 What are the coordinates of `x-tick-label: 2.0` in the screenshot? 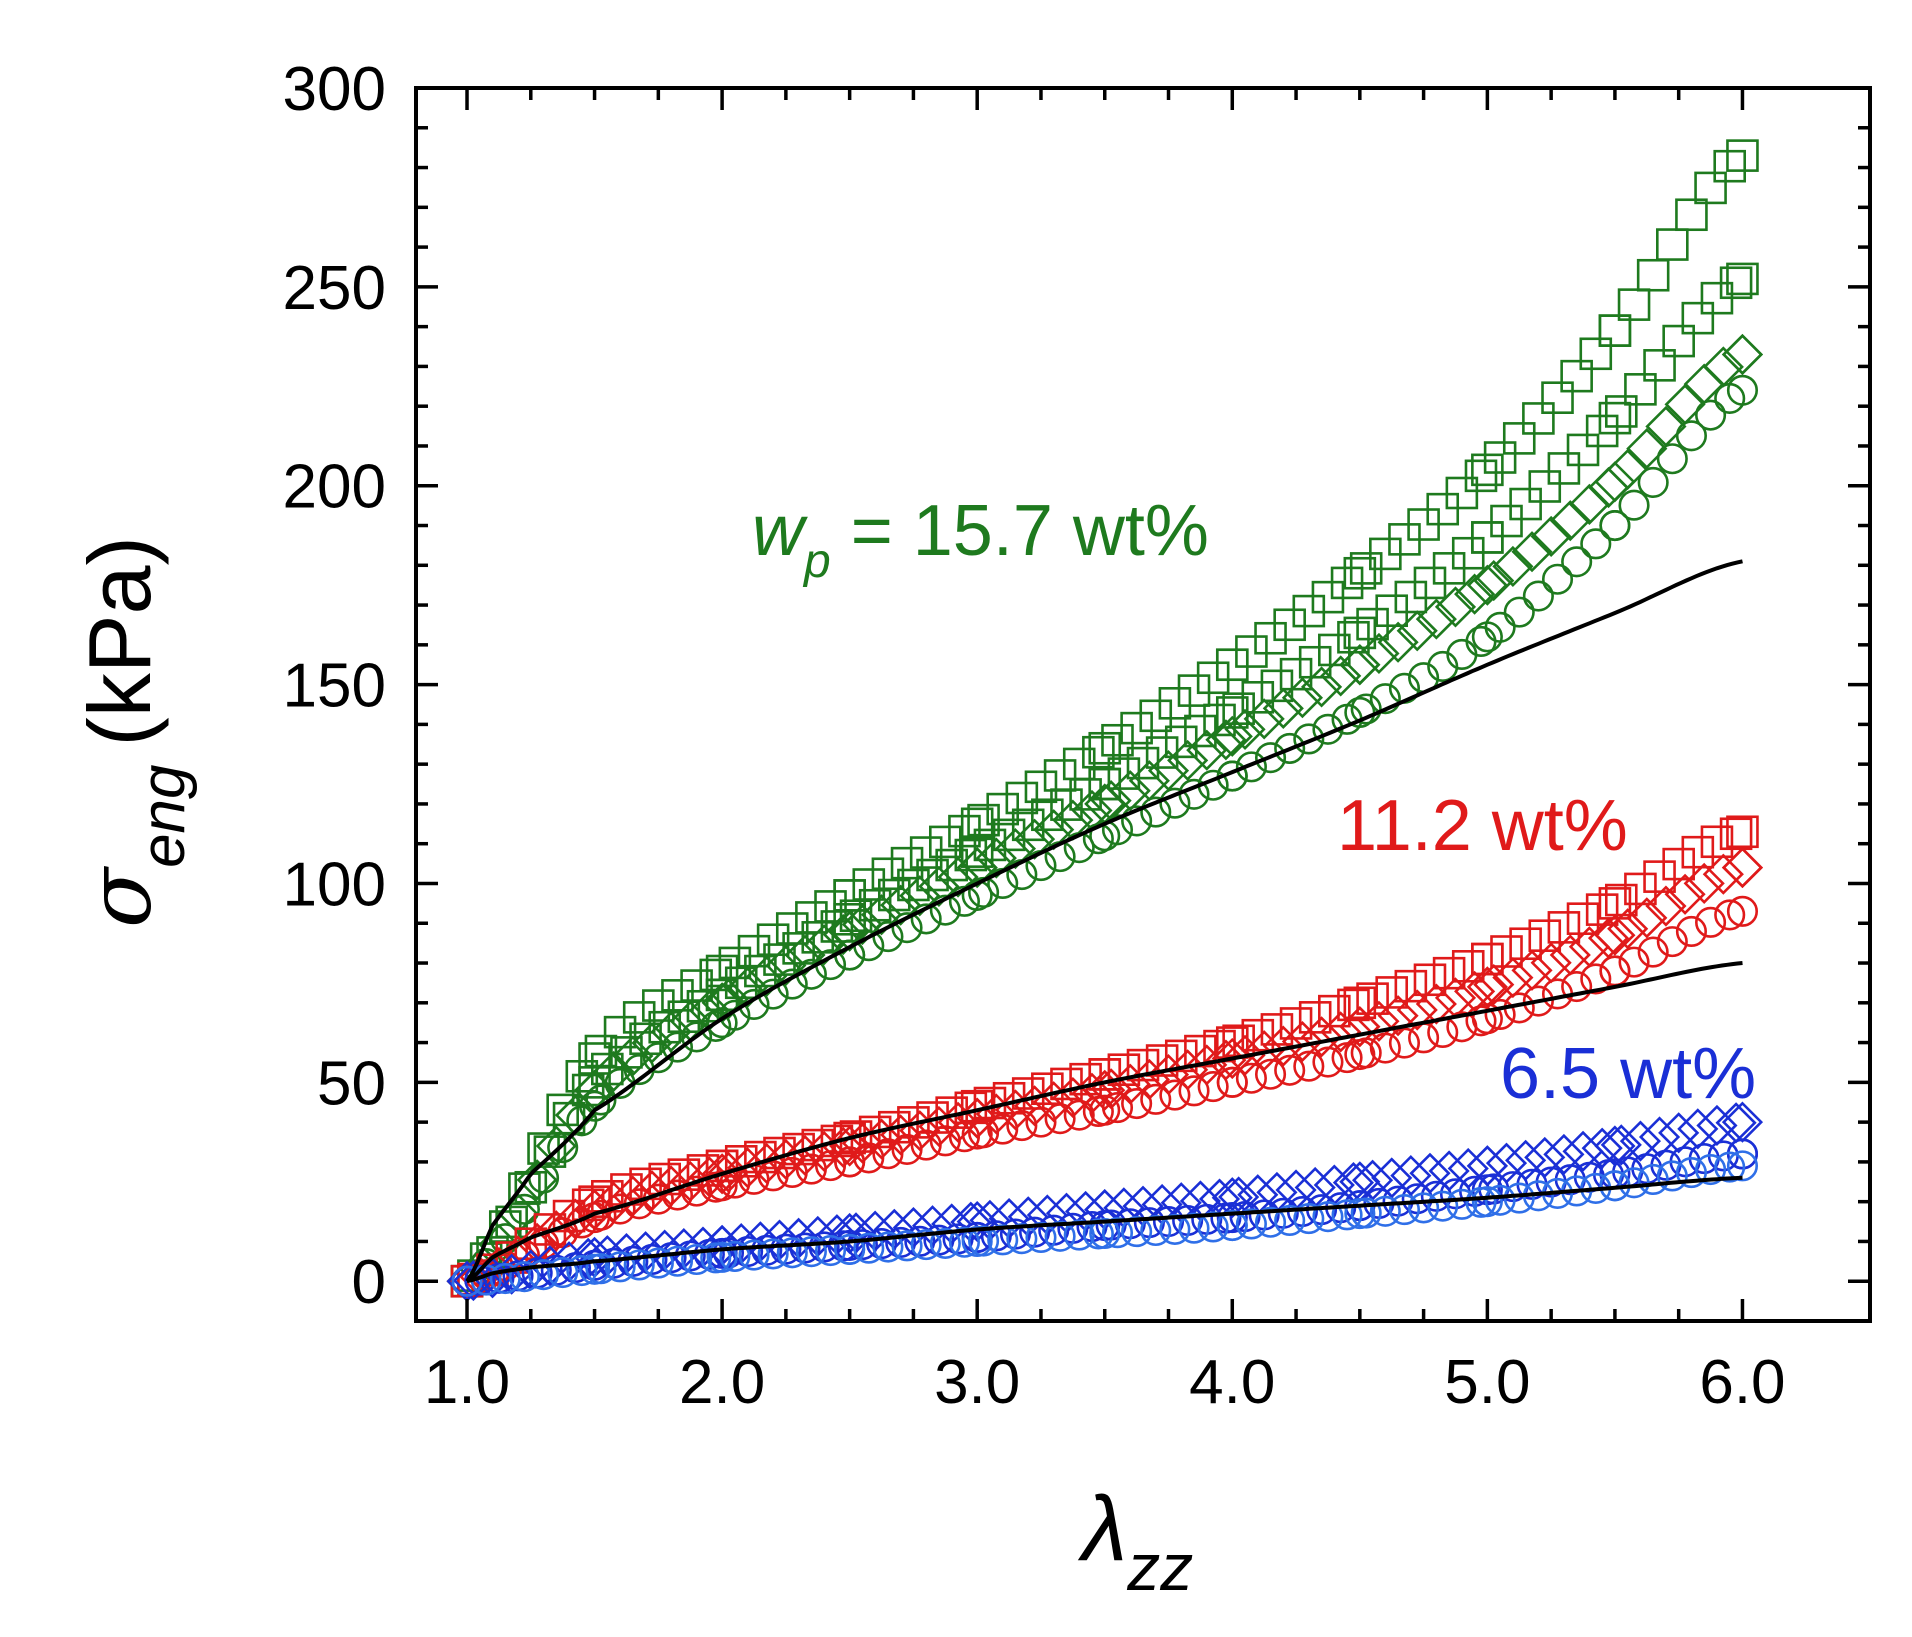 It's located at (722, 1382).